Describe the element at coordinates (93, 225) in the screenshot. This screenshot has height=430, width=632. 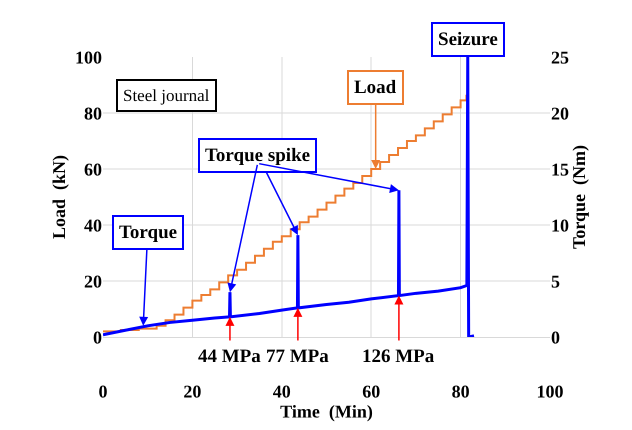
I see `y-tick-label: 40` at that location.